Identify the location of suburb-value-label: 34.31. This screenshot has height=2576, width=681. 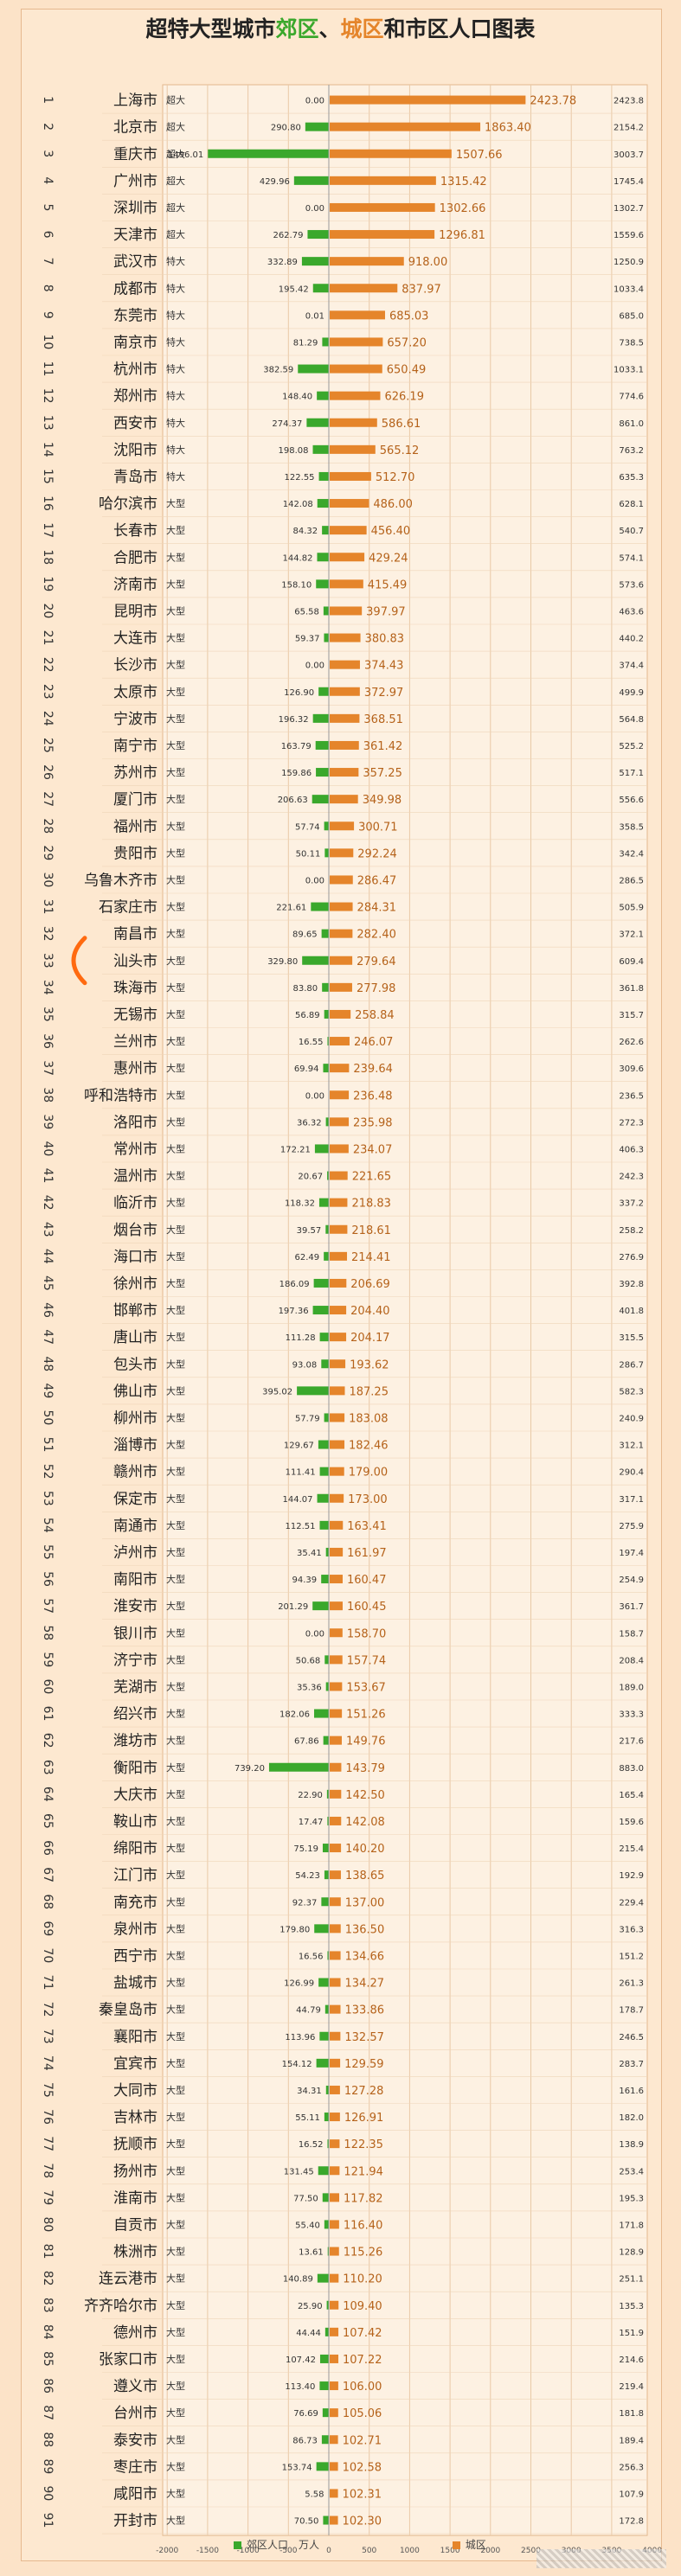
(310, 2091).